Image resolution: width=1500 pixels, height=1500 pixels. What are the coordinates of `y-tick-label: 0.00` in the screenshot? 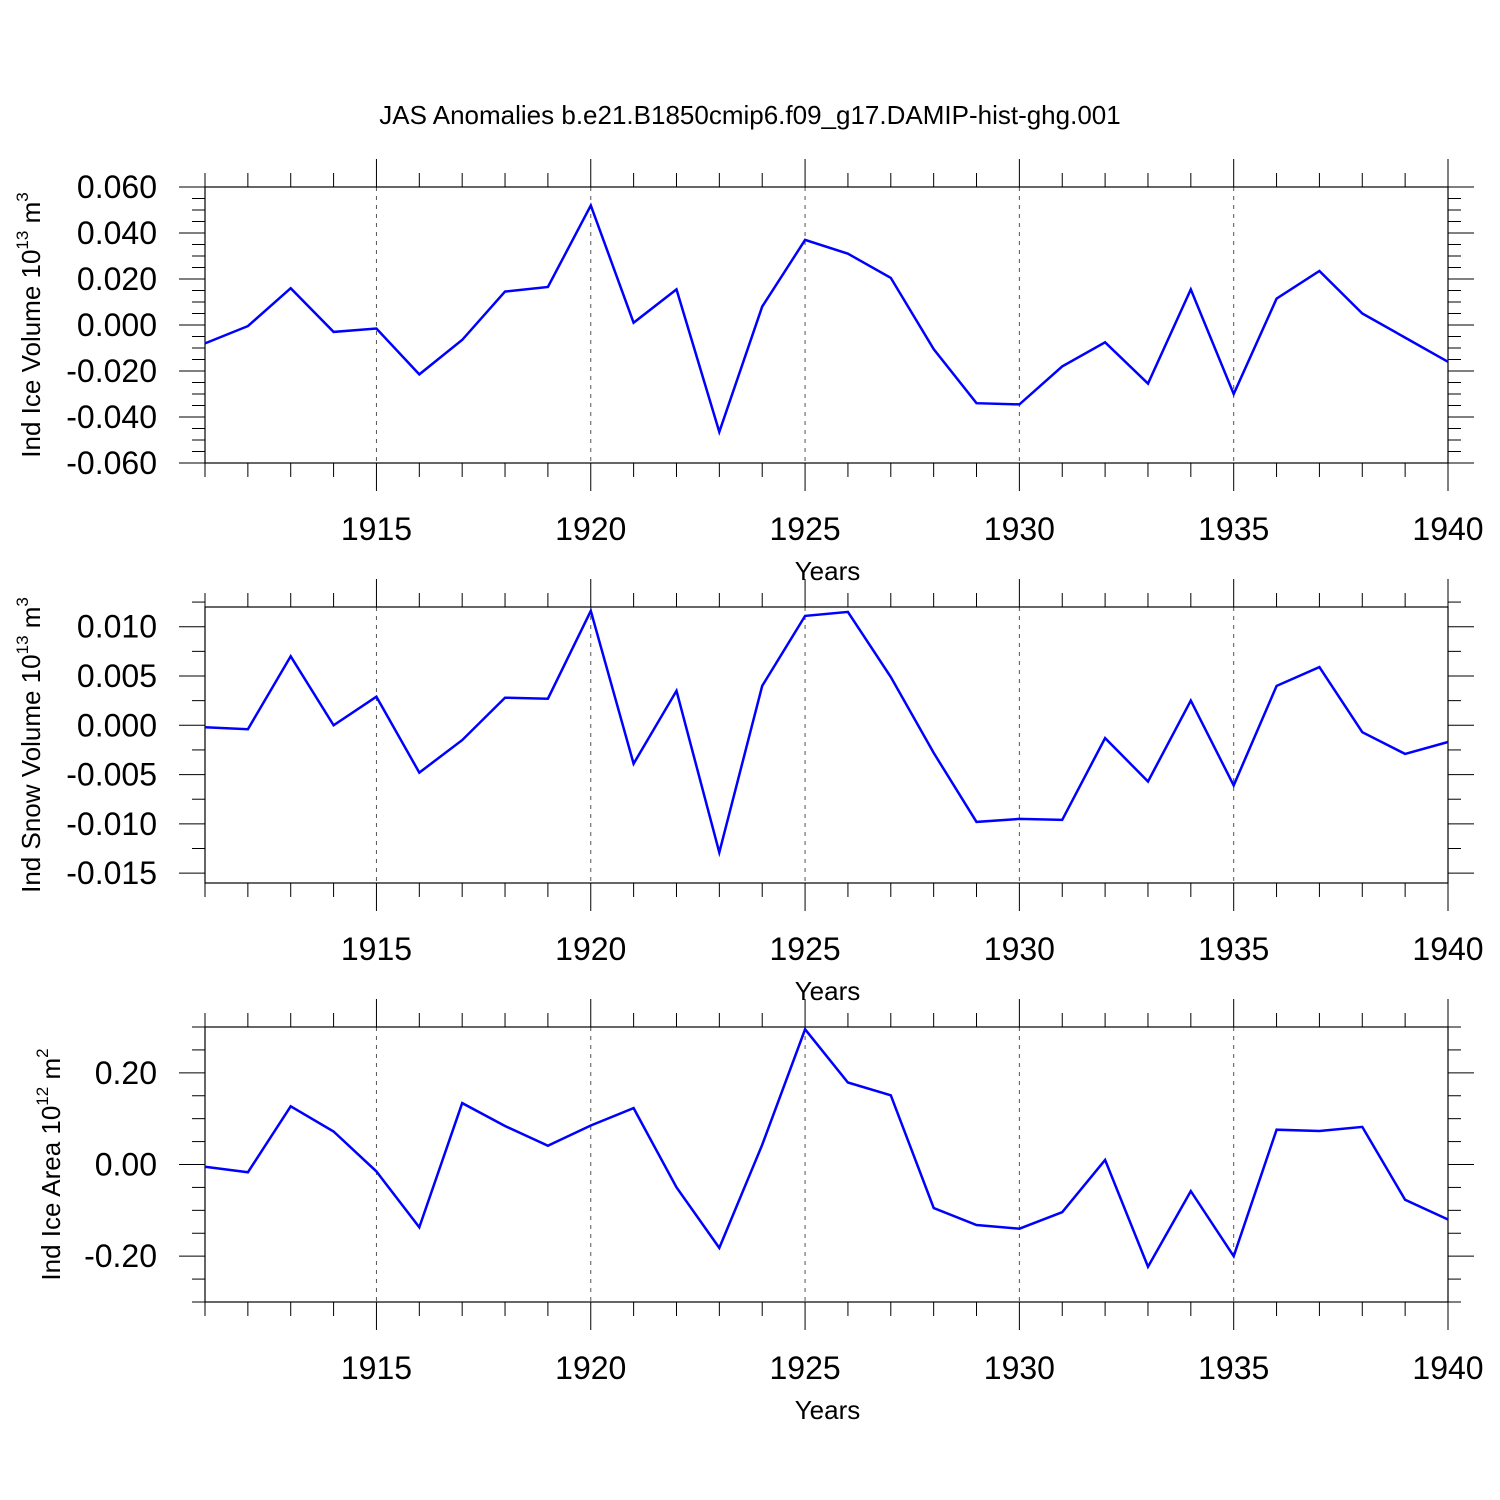 It's located at (126, 1165).